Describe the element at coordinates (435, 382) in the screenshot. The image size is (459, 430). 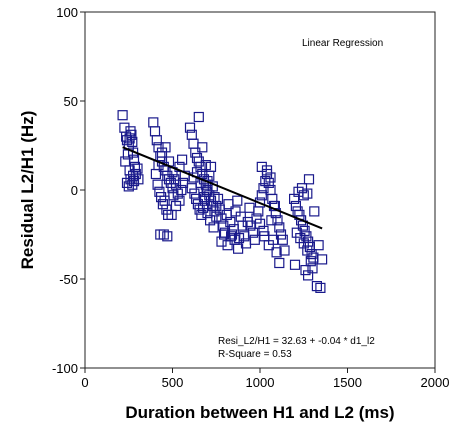
I see `x-tick-label: 2000` at that location.